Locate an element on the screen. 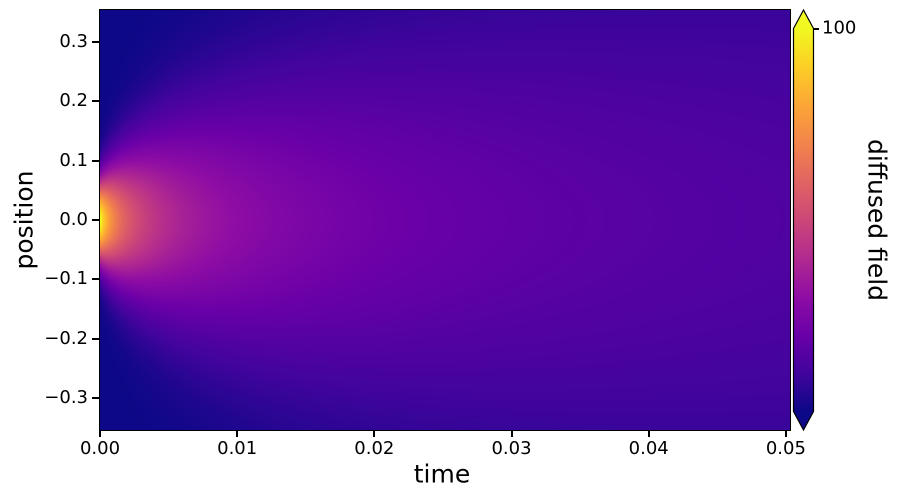 The height and width of the screenshot is (502, 898). y-tick-label: 0.3 is located at coordinates (73, 42).